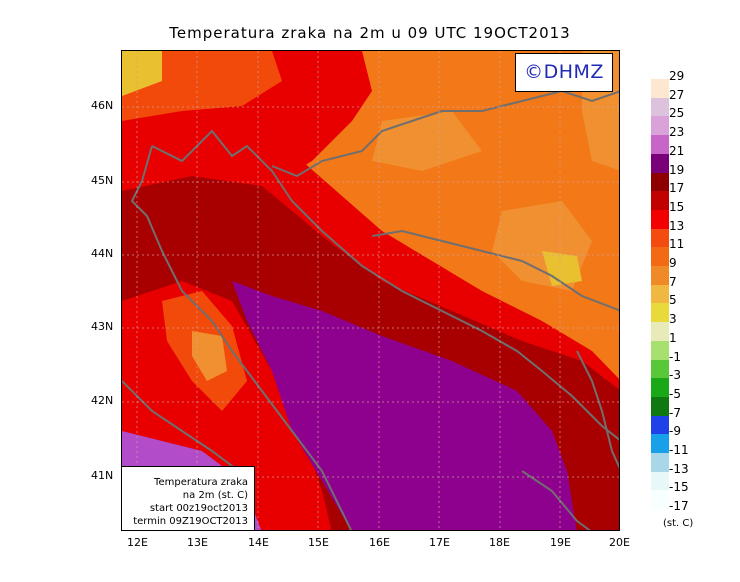 This screenshot has width=740, height=582. What do you see at coordinates (679, 468) in the screenshot?
I see `legend-label: -13` at bounding box center [679, 468].